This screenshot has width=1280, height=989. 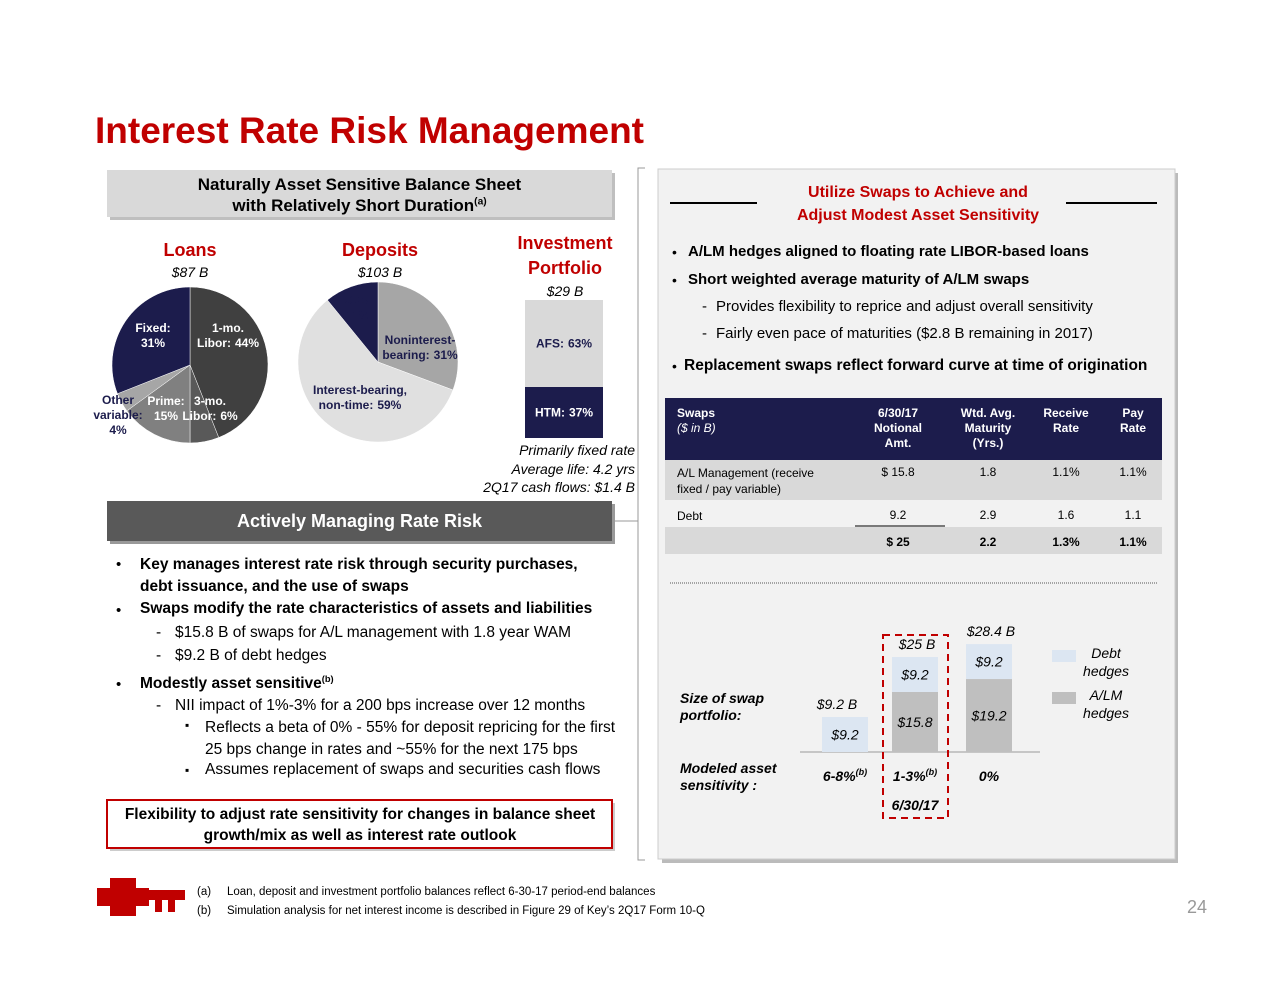 I want to click on heading: Naturally Asset Sensitive Balance Sheet, so click(x=359, y=184).